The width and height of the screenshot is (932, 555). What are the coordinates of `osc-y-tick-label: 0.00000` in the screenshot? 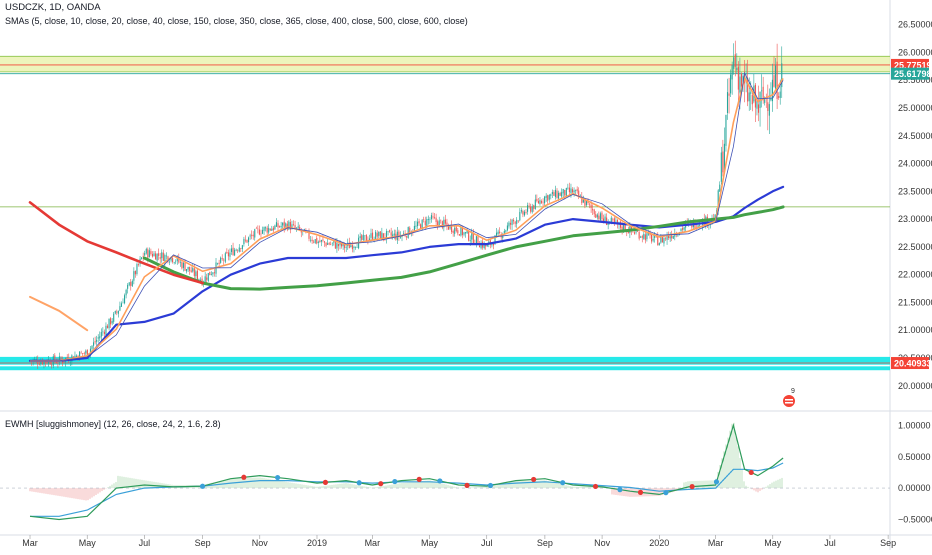 It's located at (914, 488).